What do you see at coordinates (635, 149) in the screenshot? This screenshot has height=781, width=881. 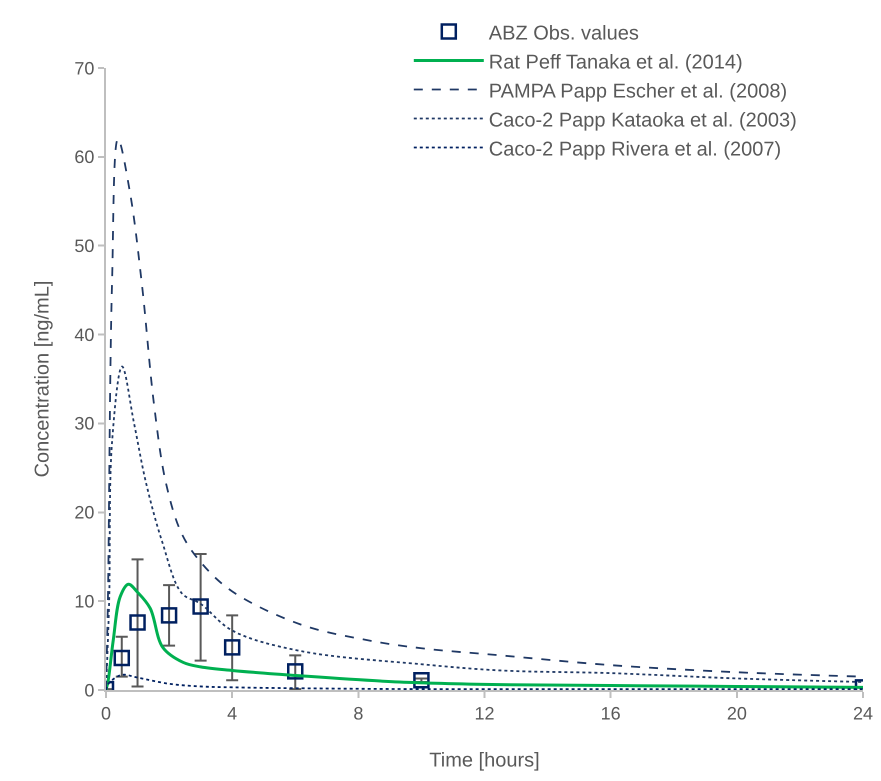 I see `legend-label: Caco-2 Papp Rivera et al. (2007)` at bounding box center [635, 149].